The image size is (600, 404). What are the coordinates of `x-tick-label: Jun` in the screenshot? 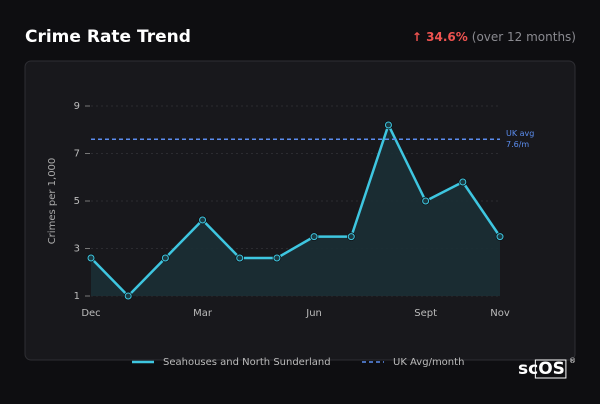 It's located at (313, 313).